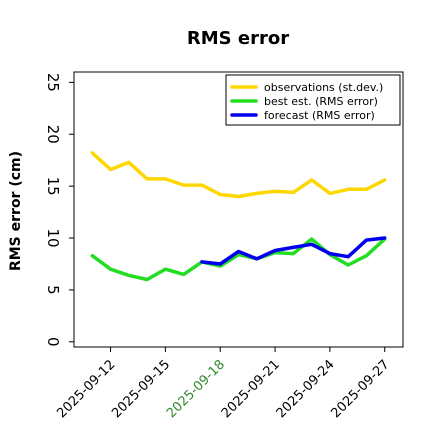 This screenshot has width=440, height=440. Describe the element at coordinates (141, 389) in the screenshot. I see `x-tick-label: 2025-09-15` at that location.